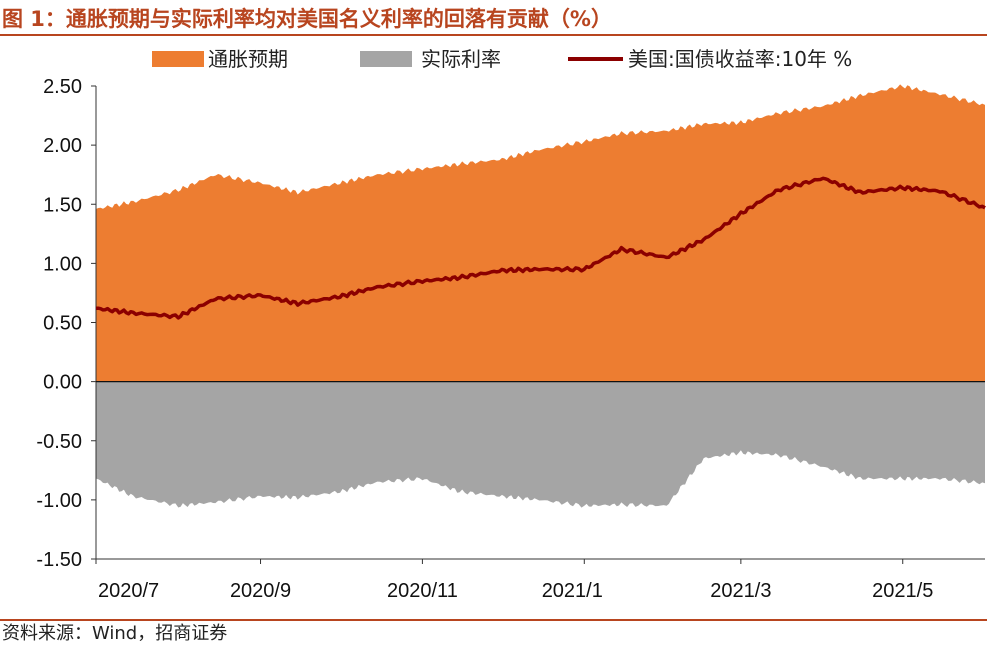  What do you see at coordinates (461, 59) in the screenshot?
I see `legend-label-1: 实际利率` at bounding box center [461, 59].